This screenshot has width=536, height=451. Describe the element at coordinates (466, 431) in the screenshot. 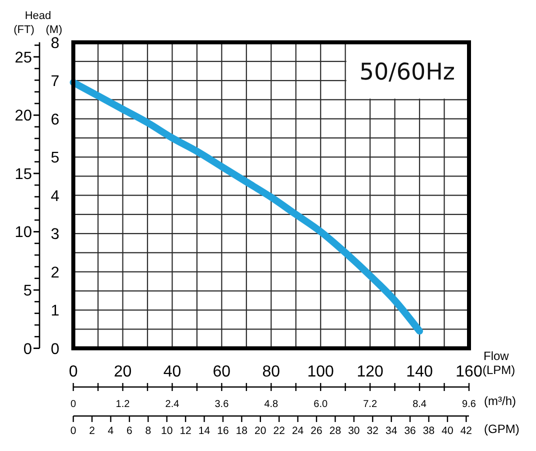

I see `x2-tick-label: 42` at that location.